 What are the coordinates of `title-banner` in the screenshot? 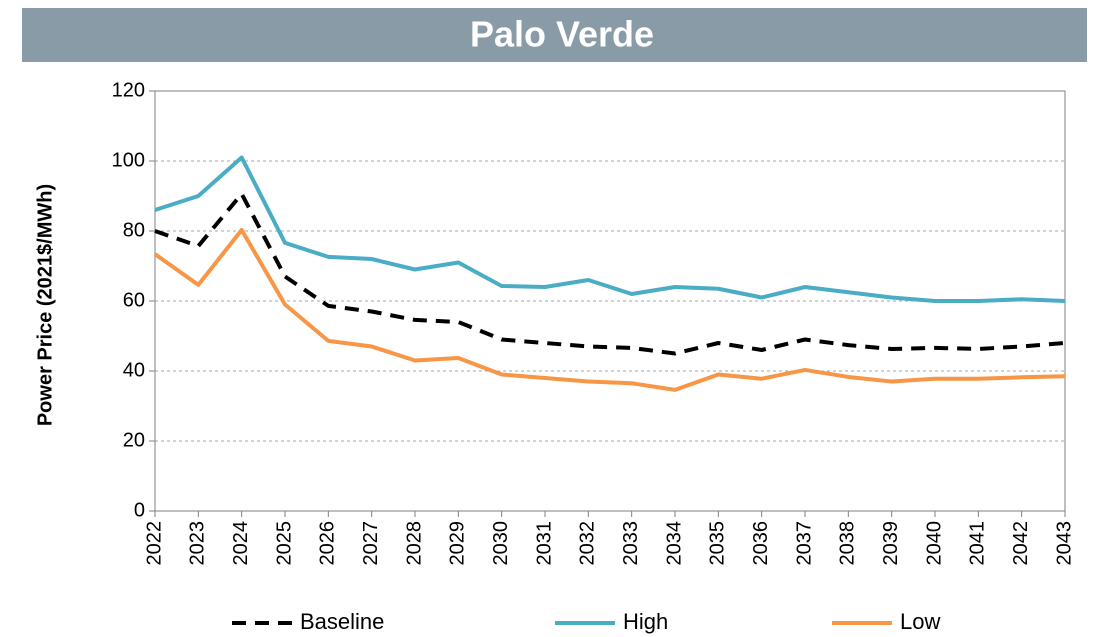 It's located at (554, 35).